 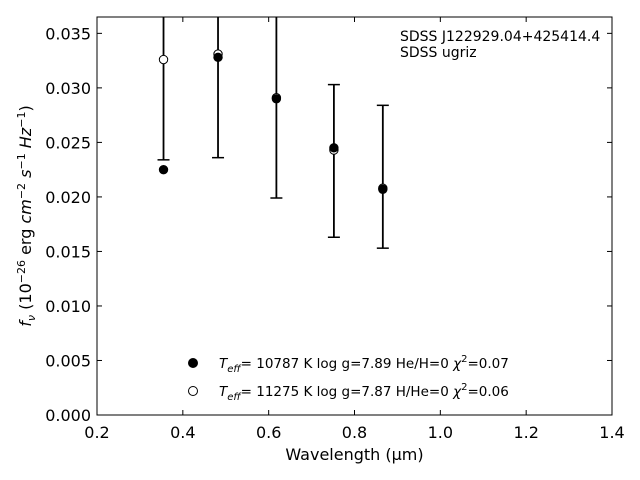 I want to click on y-tick-label: 0.025, so click(x=68, y=142).